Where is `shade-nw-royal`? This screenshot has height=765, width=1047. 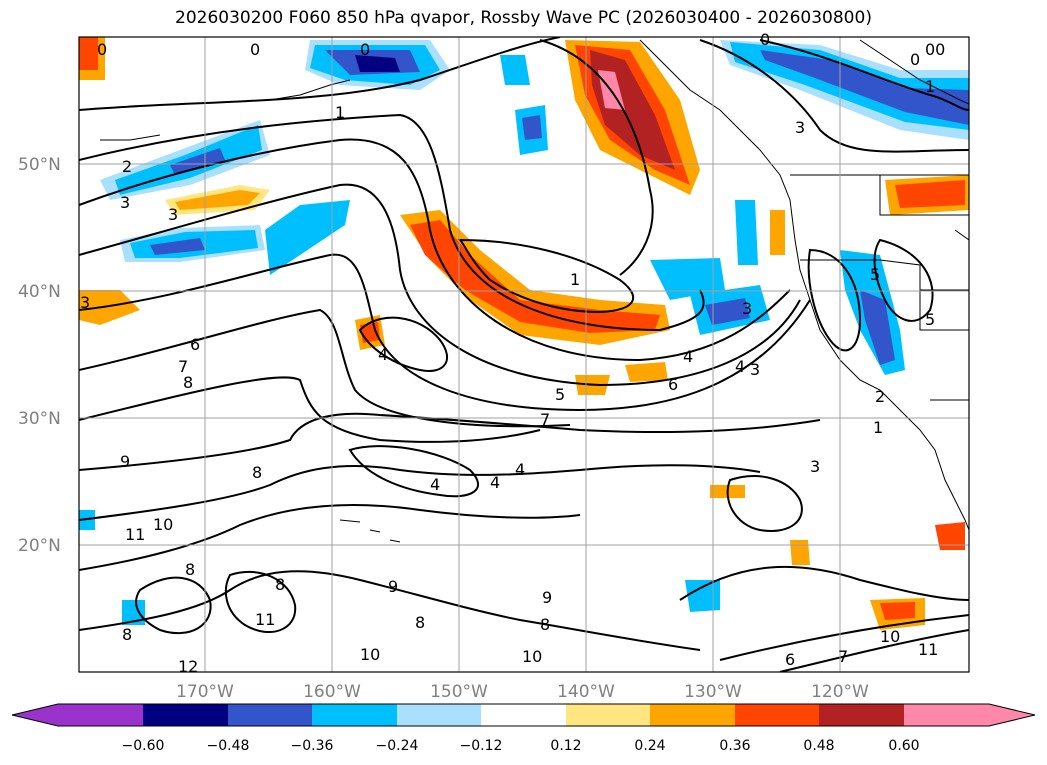
shade-nw-royal is located at coordinates (197, 161).